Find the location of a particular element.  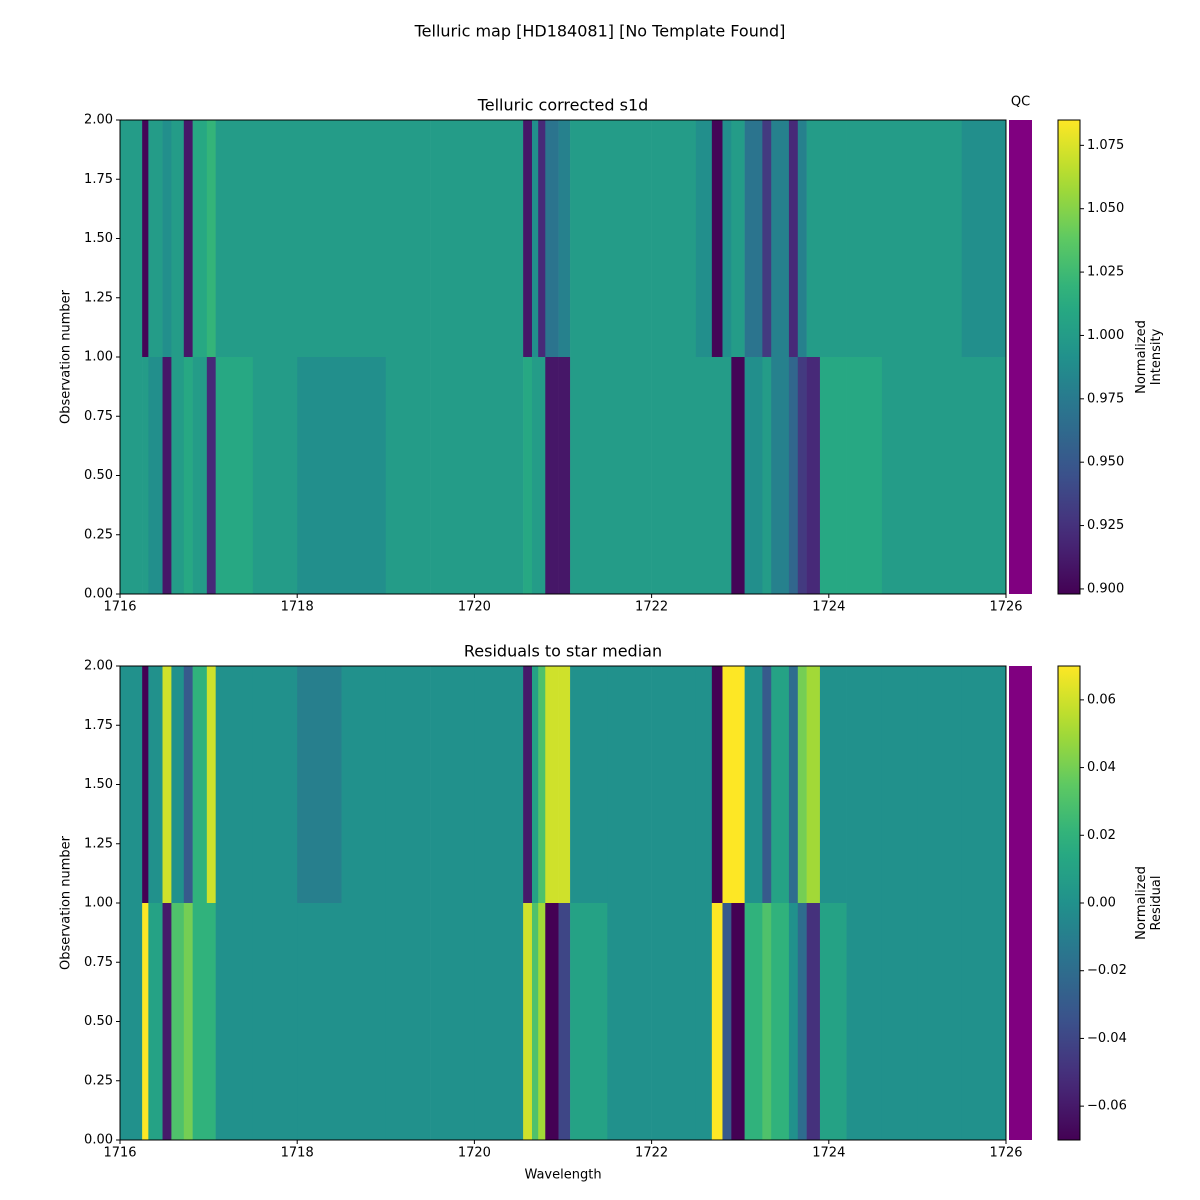

colorbar-tick-label: 0.00 is located at coordinates (1101, 903).